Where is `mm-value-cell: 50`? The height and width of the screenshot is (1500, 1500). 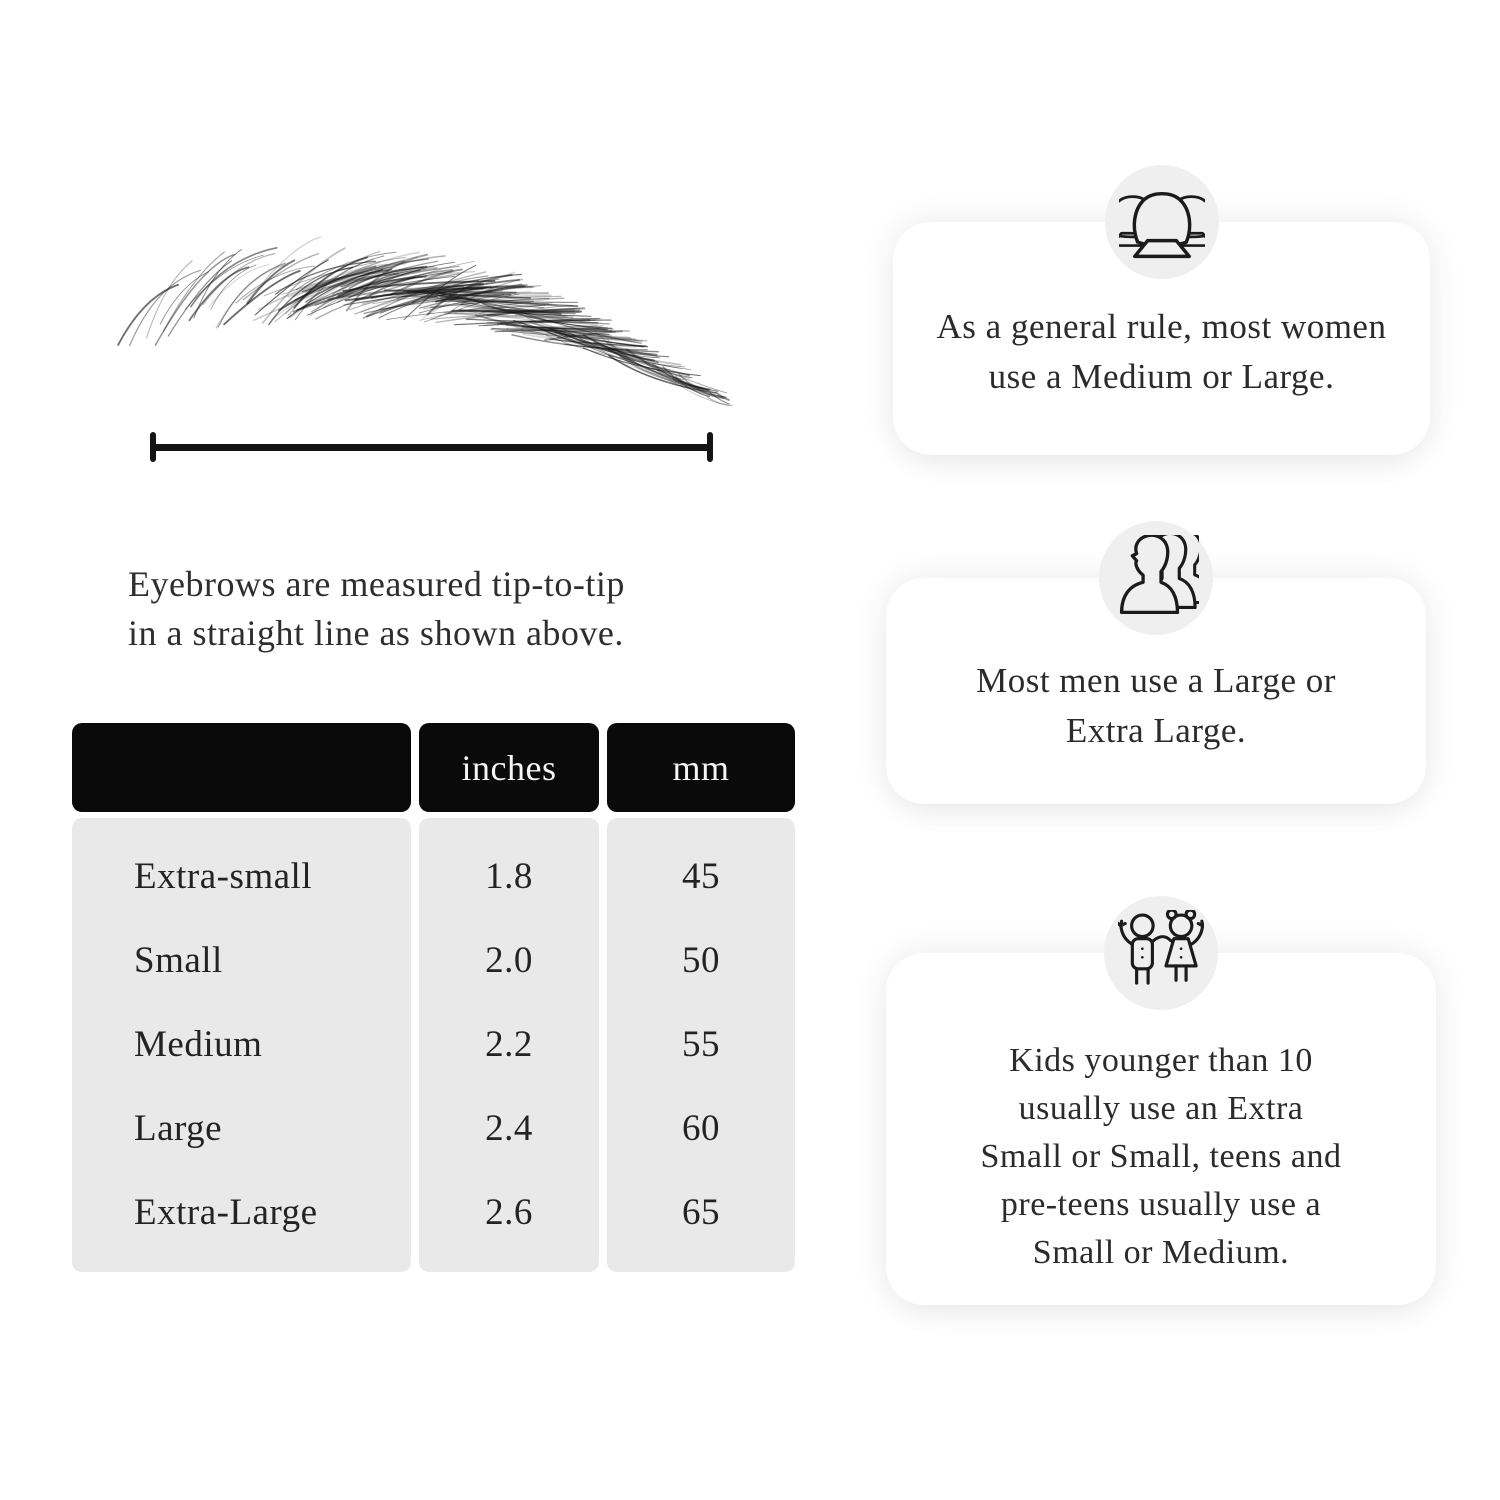
mm-value-cell: 50 is located at coordinates (701, 960).